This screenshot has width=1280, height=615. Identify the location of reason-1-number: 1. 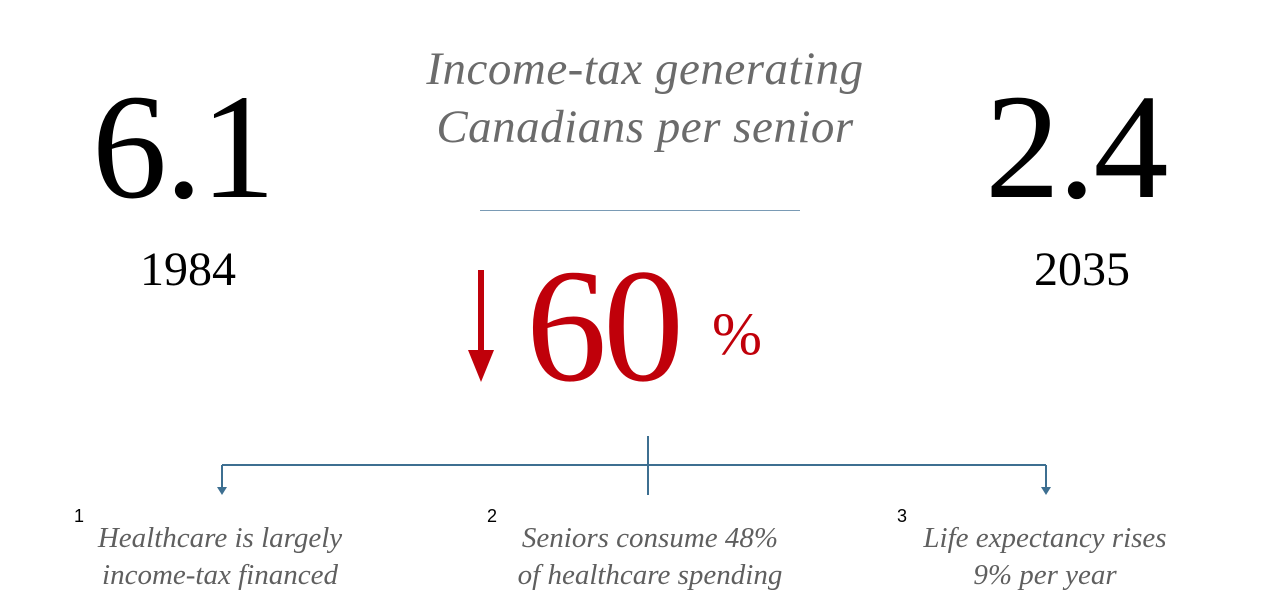
(79, 516).